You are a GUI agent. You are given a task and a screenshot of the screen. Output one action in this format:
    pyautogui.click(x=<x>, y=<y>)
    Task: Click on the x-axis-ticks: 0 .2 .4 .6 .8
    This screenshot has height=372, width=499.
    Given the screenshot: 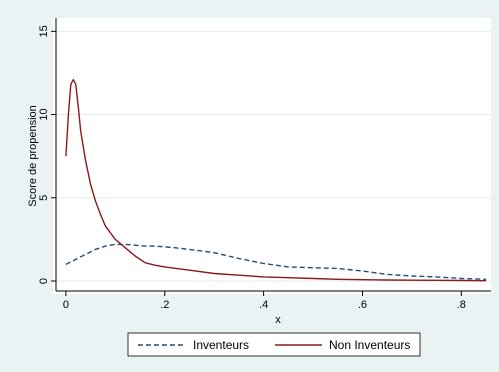 What is the action you would take?
    pyautogui.click(x=264, y=301)
    